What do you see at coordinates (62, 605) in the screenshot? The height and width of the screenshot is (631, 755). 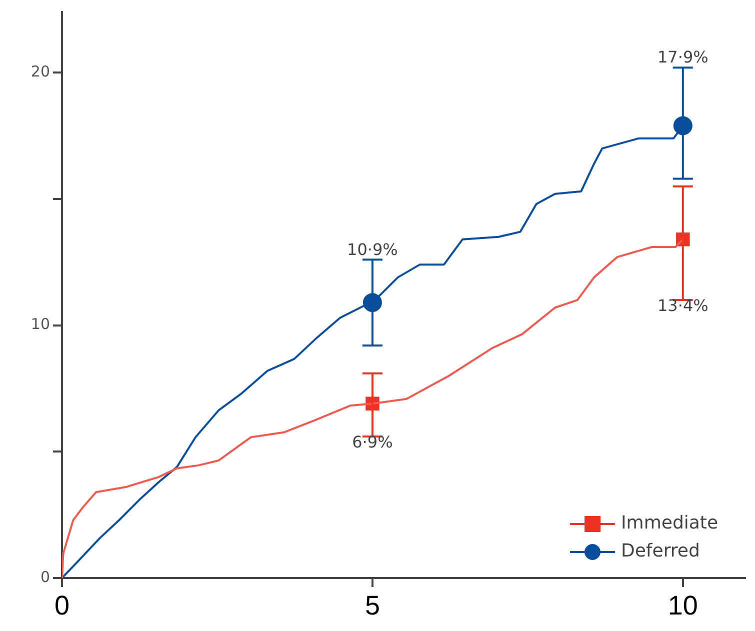 I see `x-tick-label: 0` at bounding box center [62, 605].